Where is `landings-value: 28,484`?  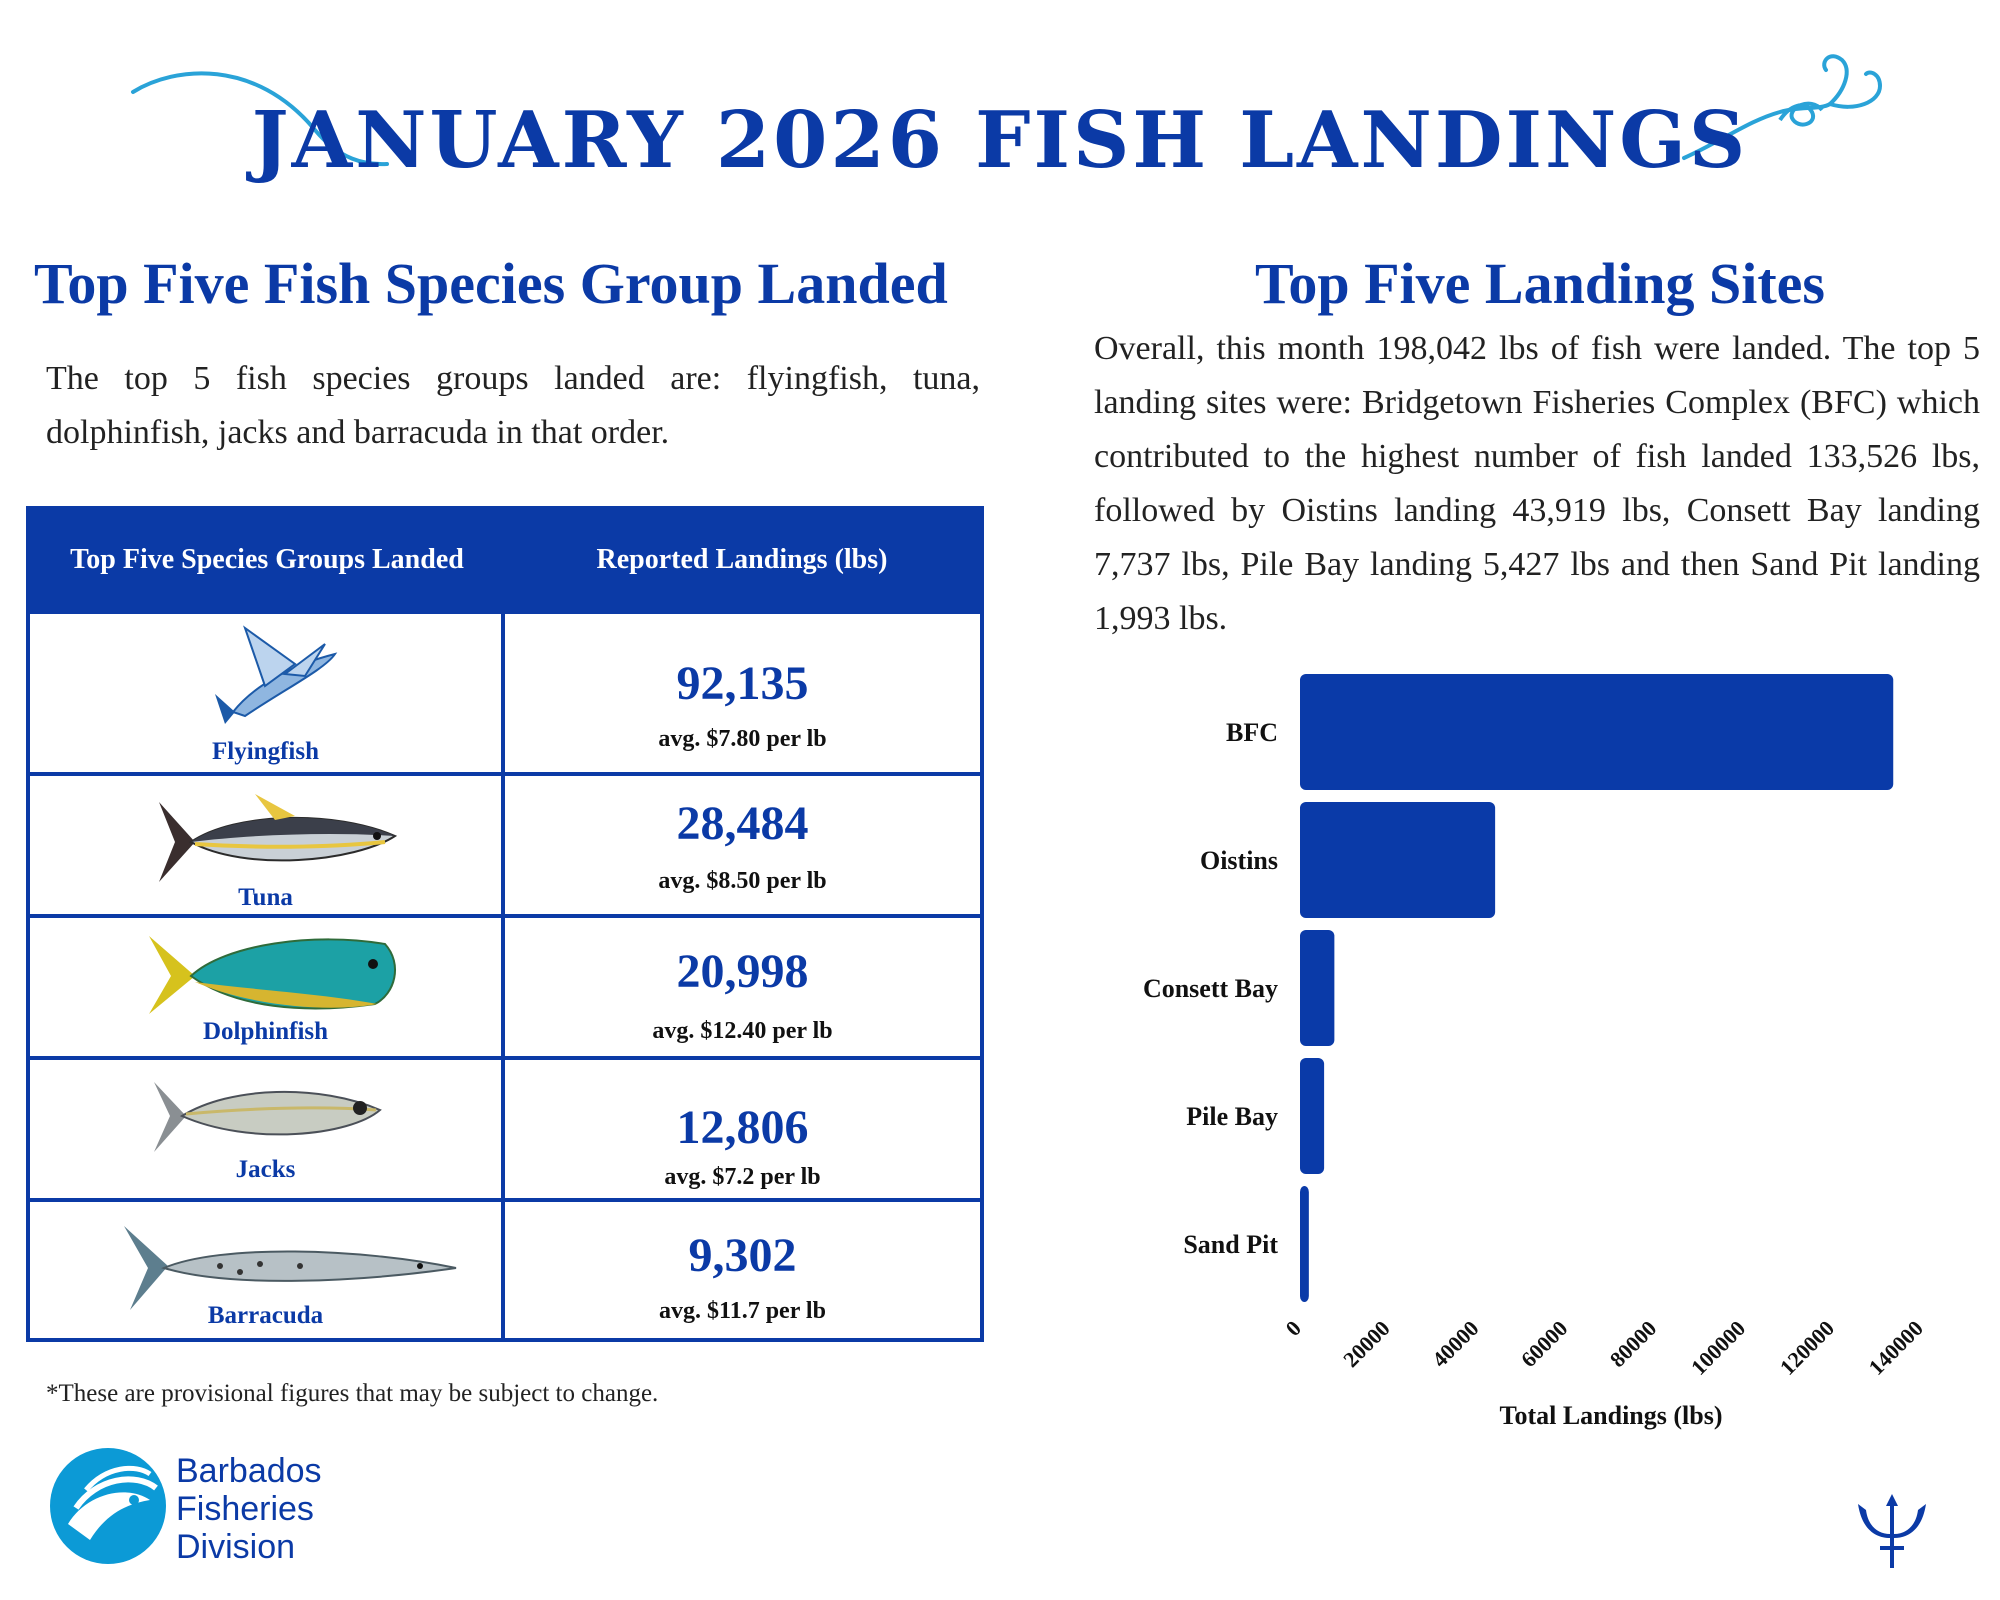 landings-value: 28,484 is located at coordinates (742, 823).